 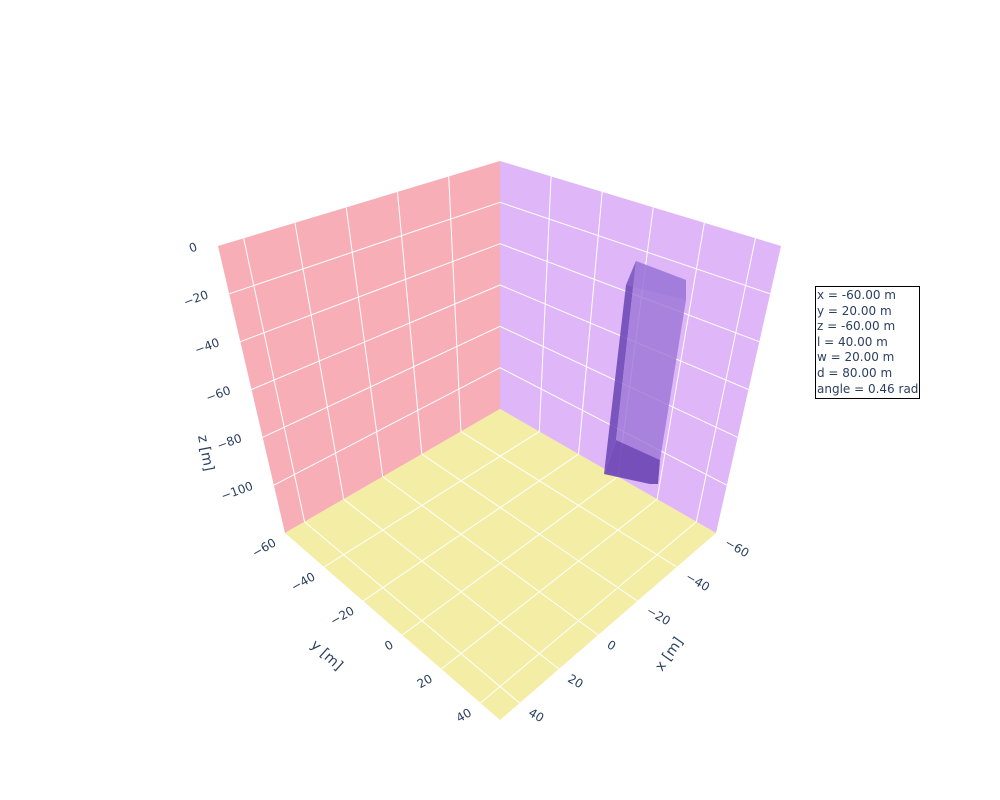 I want to click on x-tick-label: −40, so click(x=697, y=581).